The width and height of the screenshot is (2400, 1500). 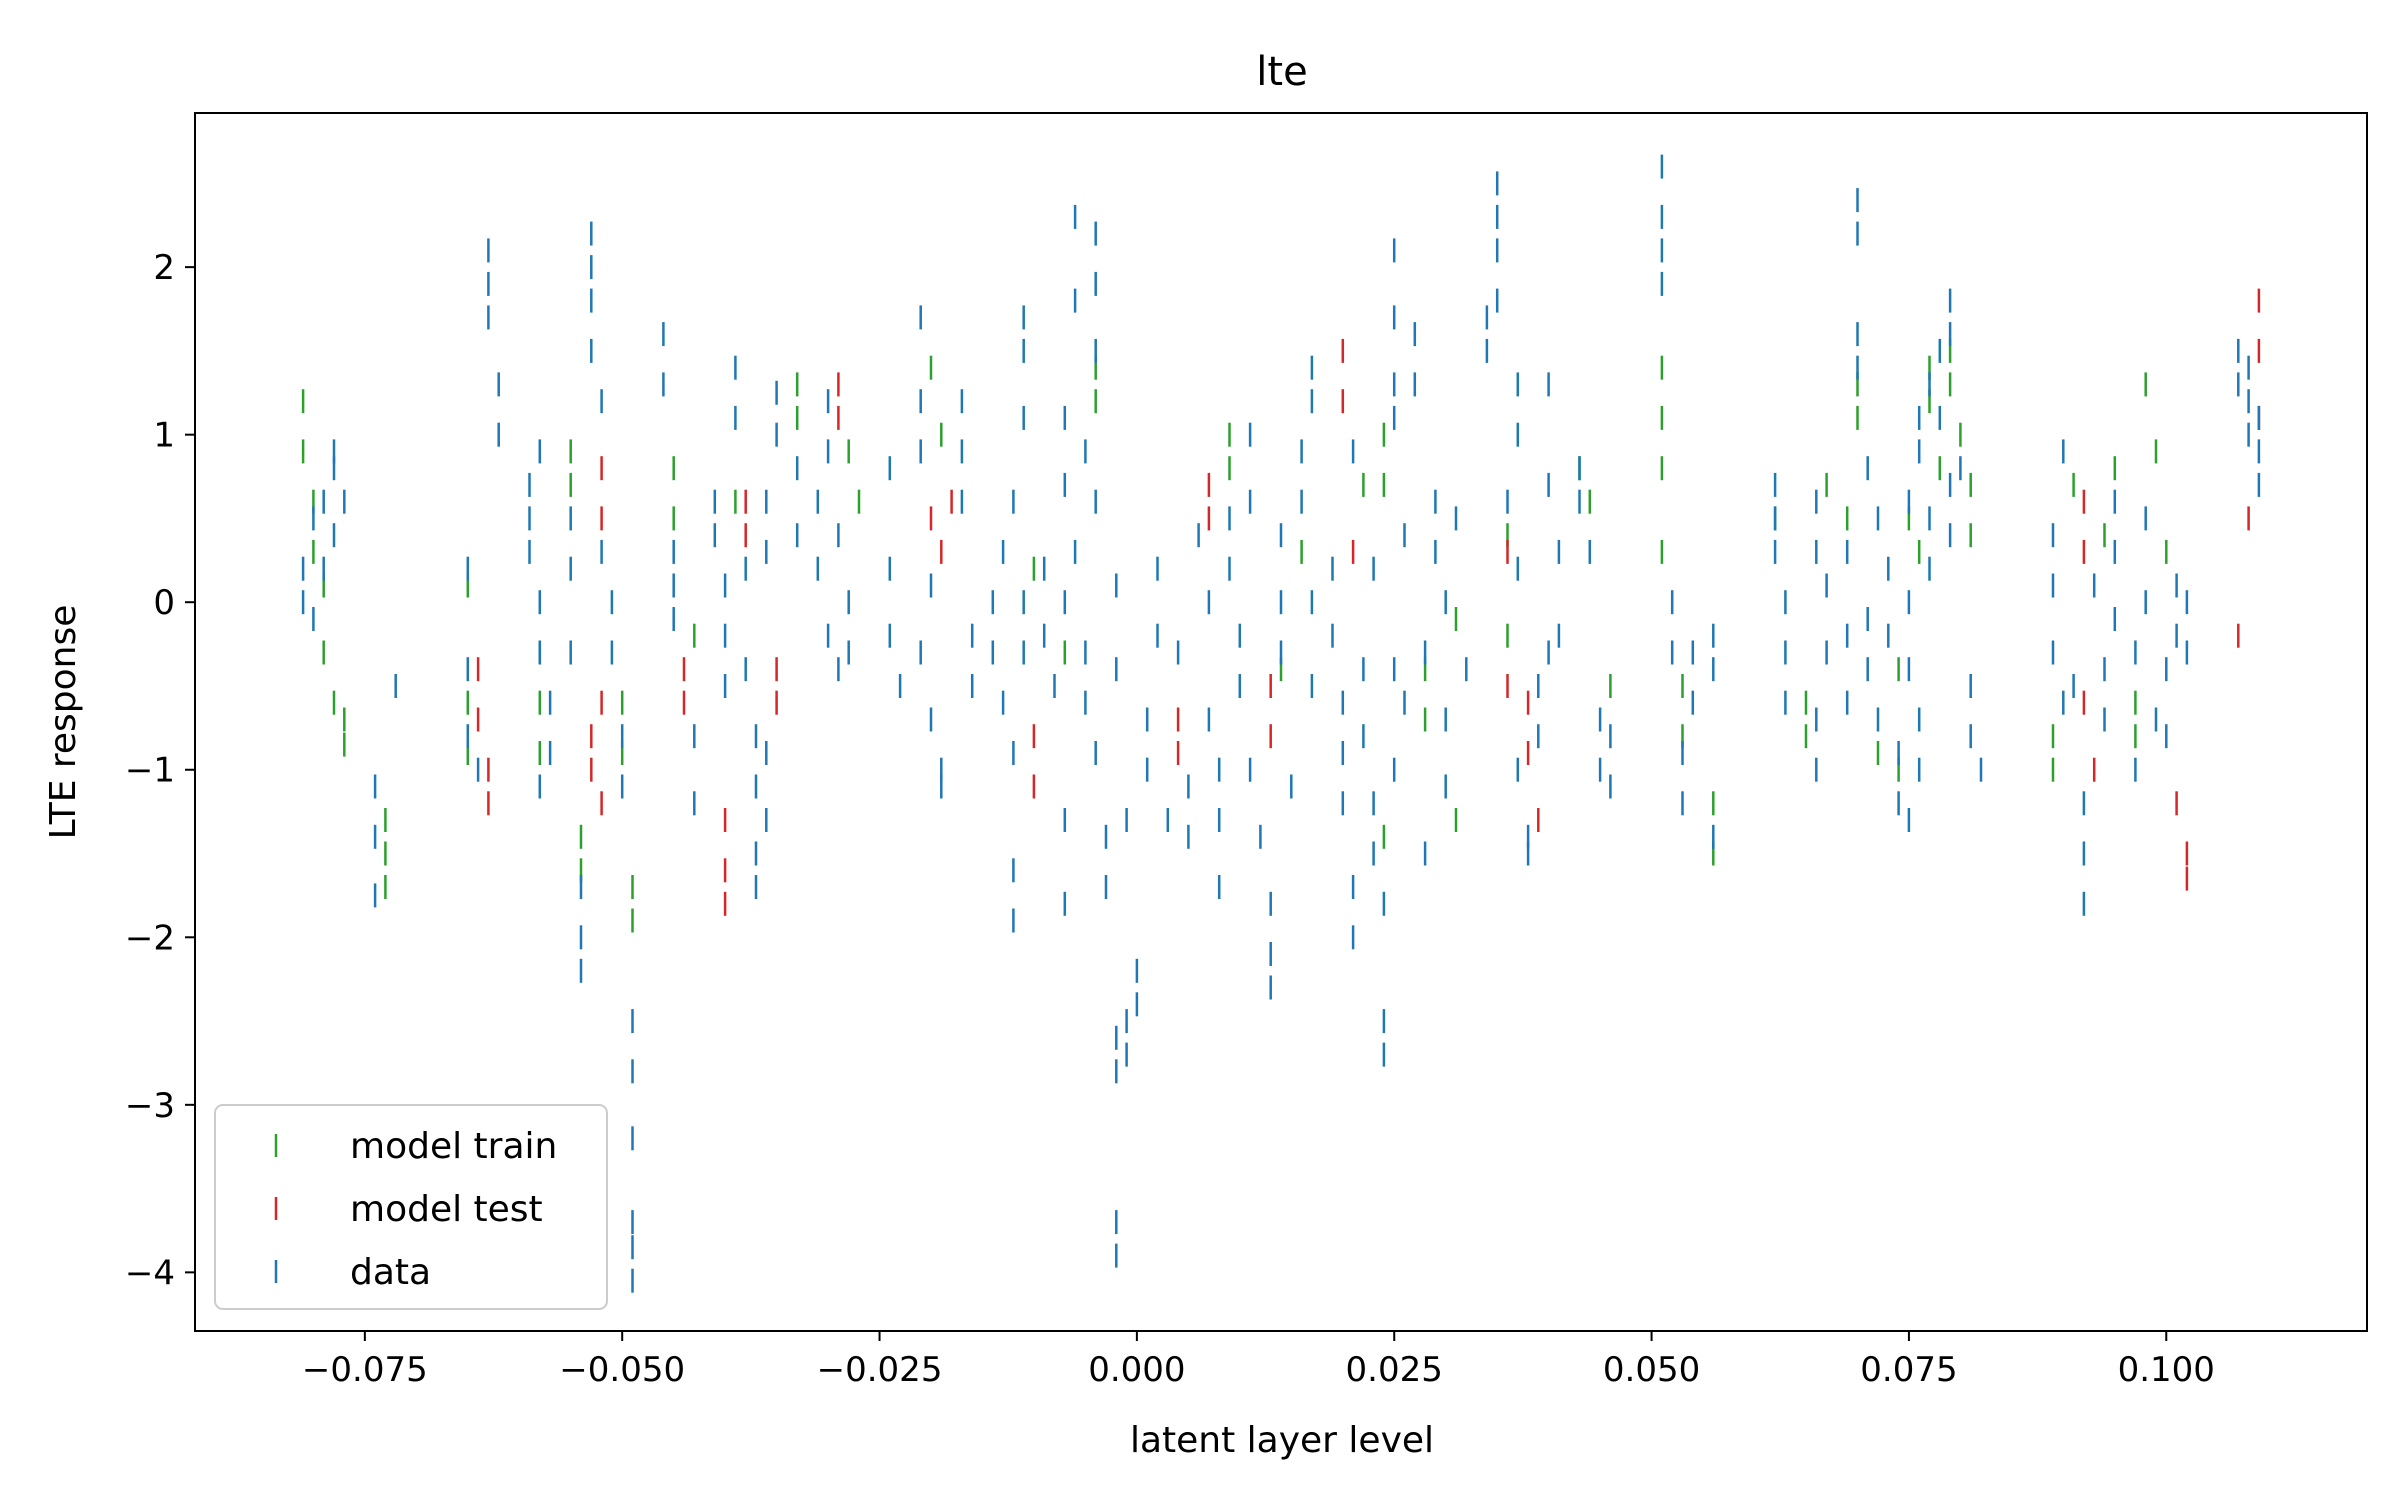 I want to click on y-tick-label: 2, so click(x=164, y=268).